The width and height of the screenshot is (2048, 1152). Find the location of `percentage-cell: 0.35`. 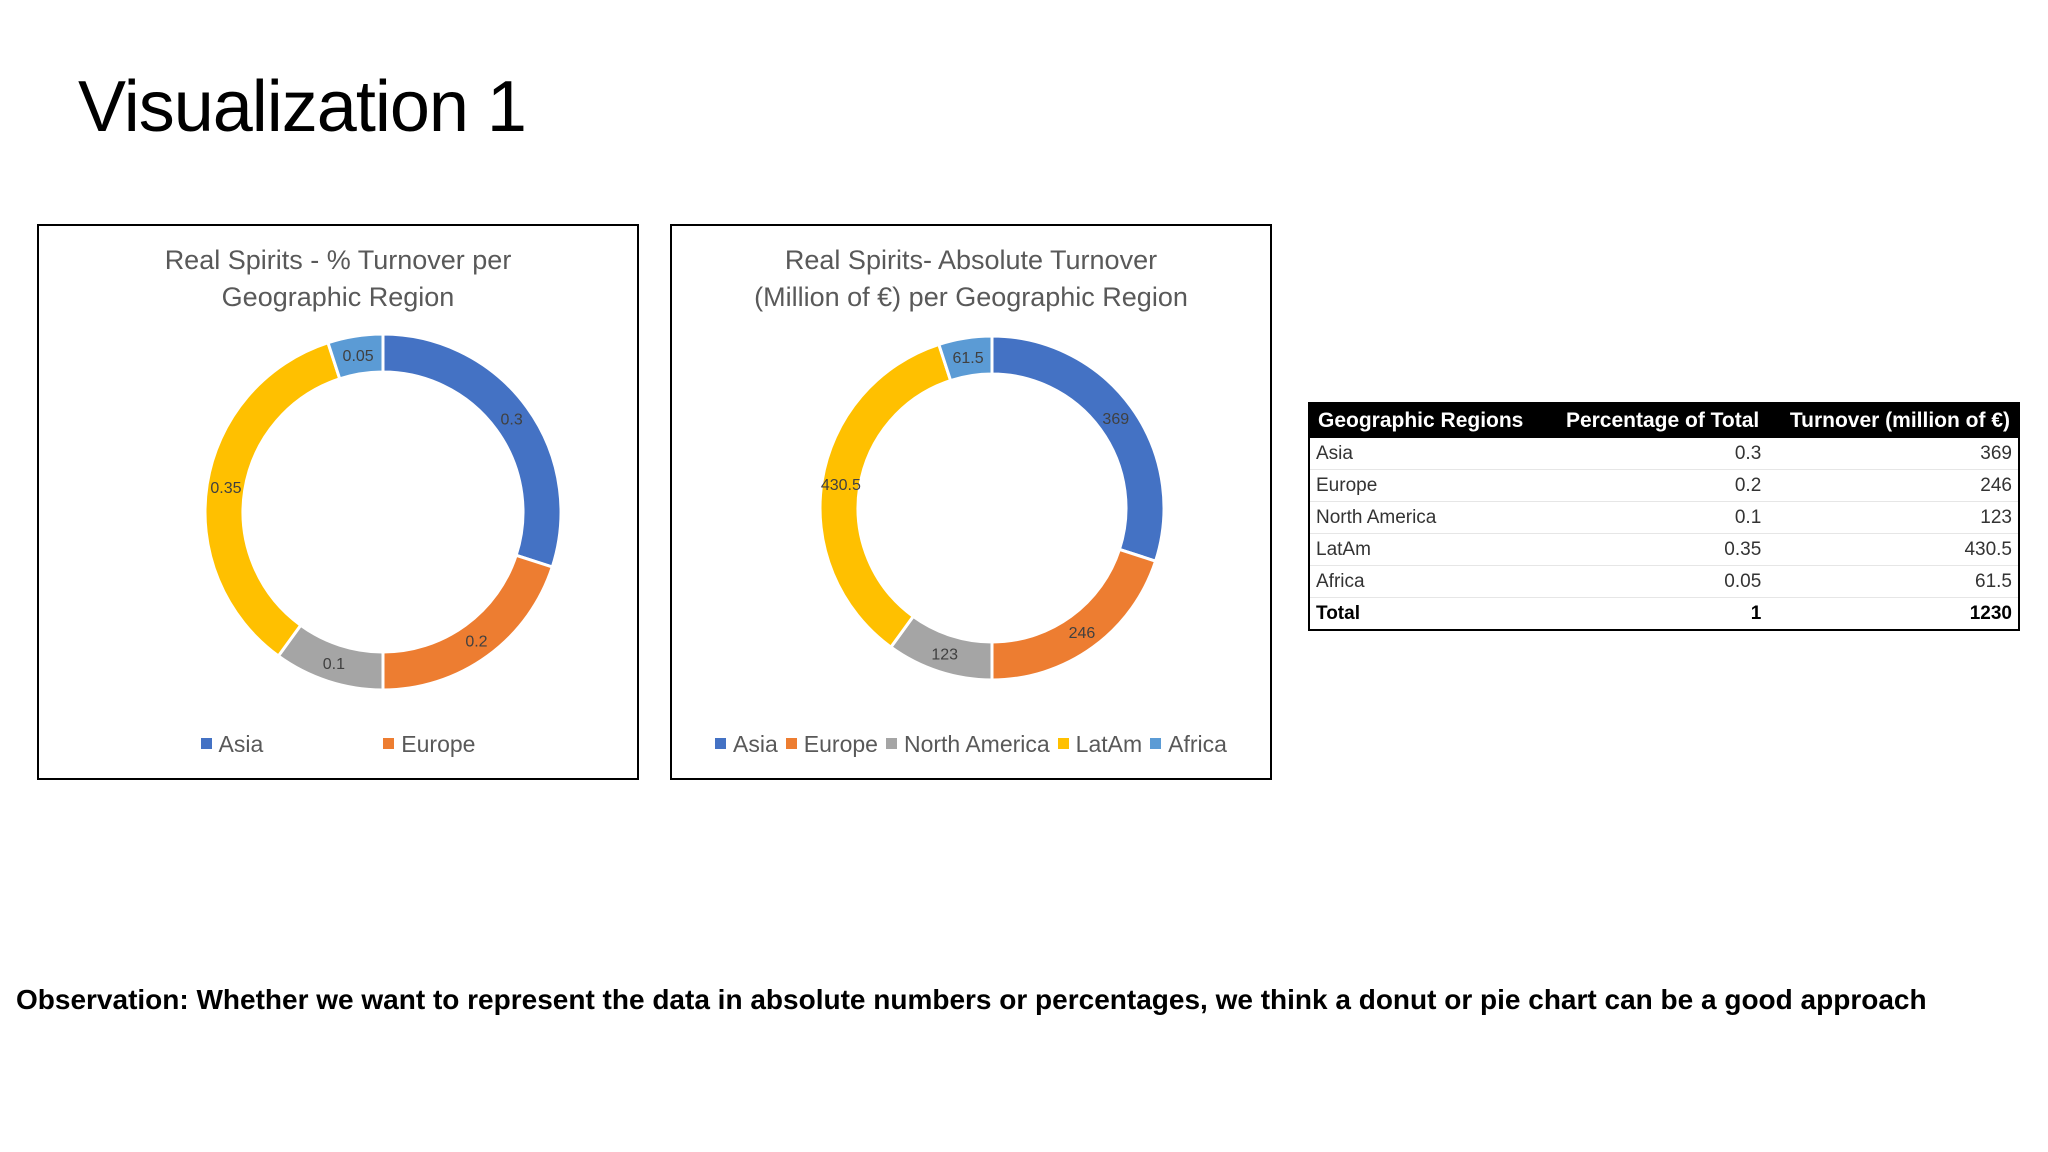

percentage-cell: 0.35 is located at coordinates (1656, 549).